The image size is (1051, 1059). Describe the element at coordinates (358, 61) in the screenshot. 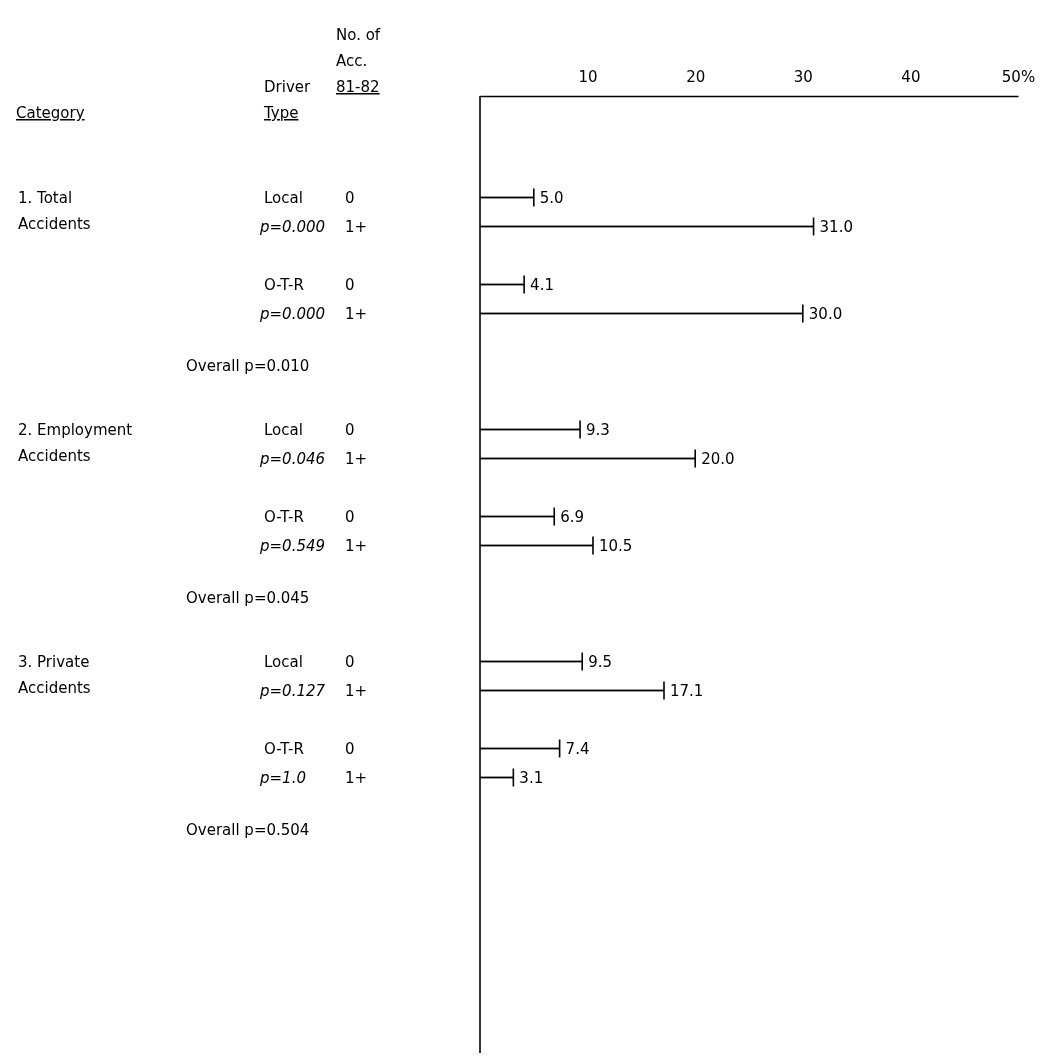

I see `text: No. of Acc. 81-82` at that location.